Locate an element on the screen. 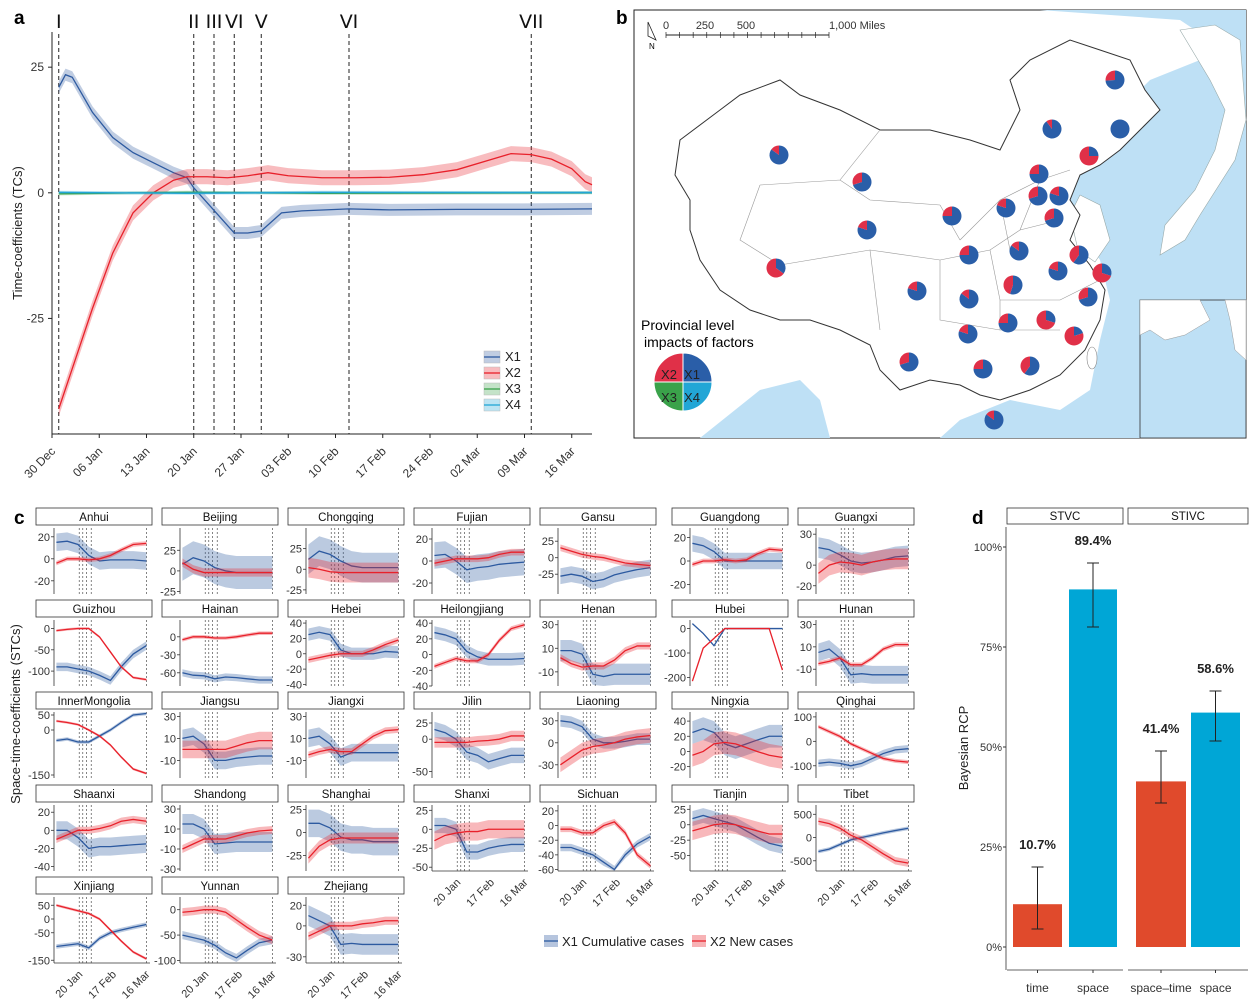 The image size is (1253, 1002). subplot-title: Shanghai is located at coordinates (346, 795).